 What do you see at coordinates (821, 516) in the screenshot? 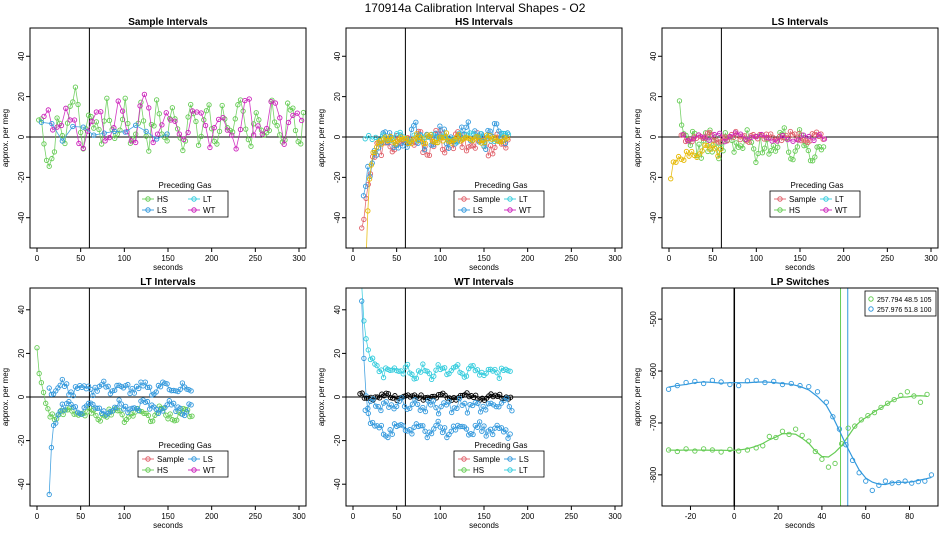
I see `x-tick-label: 40` at bounding box center [821, 516].